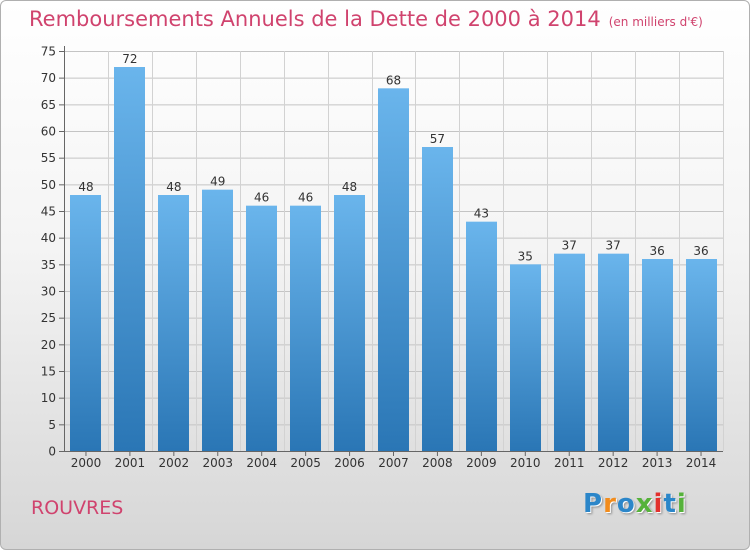  What do you see at coordinates (481, 214) in the screenshot?
I see `bar-value-label: 43` at bounding box center [481, 214].